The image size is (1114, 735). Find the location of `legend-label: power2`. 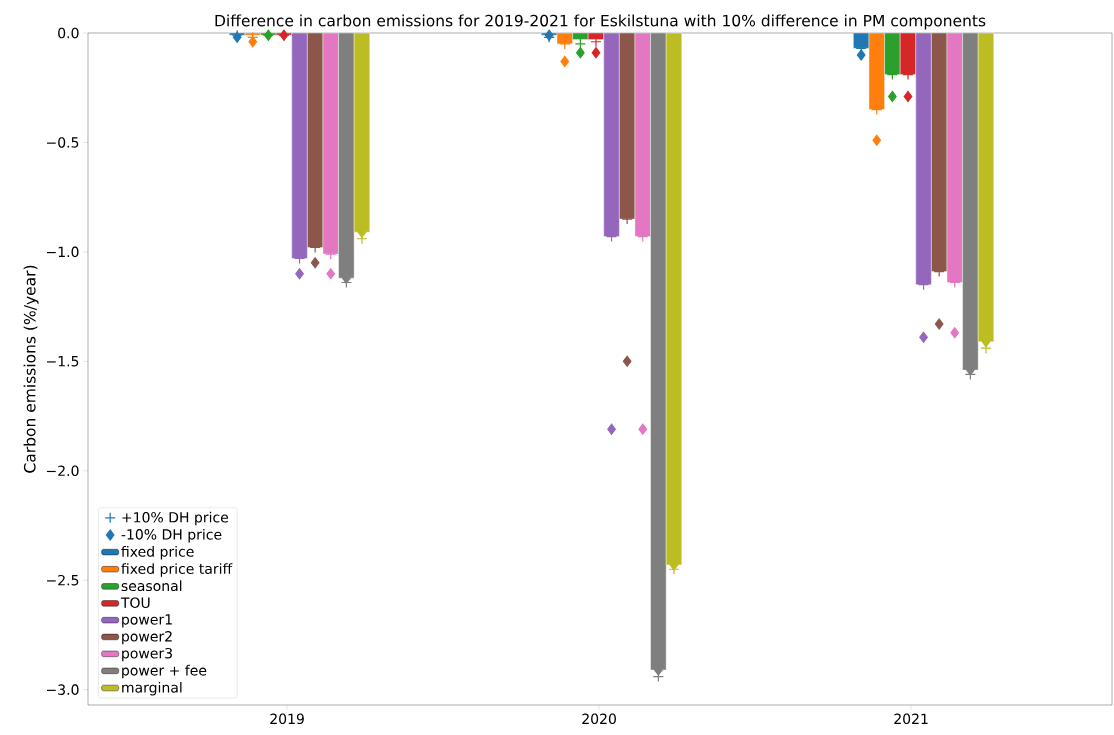

legend-label: power2 is located at coordinates (147, 638).